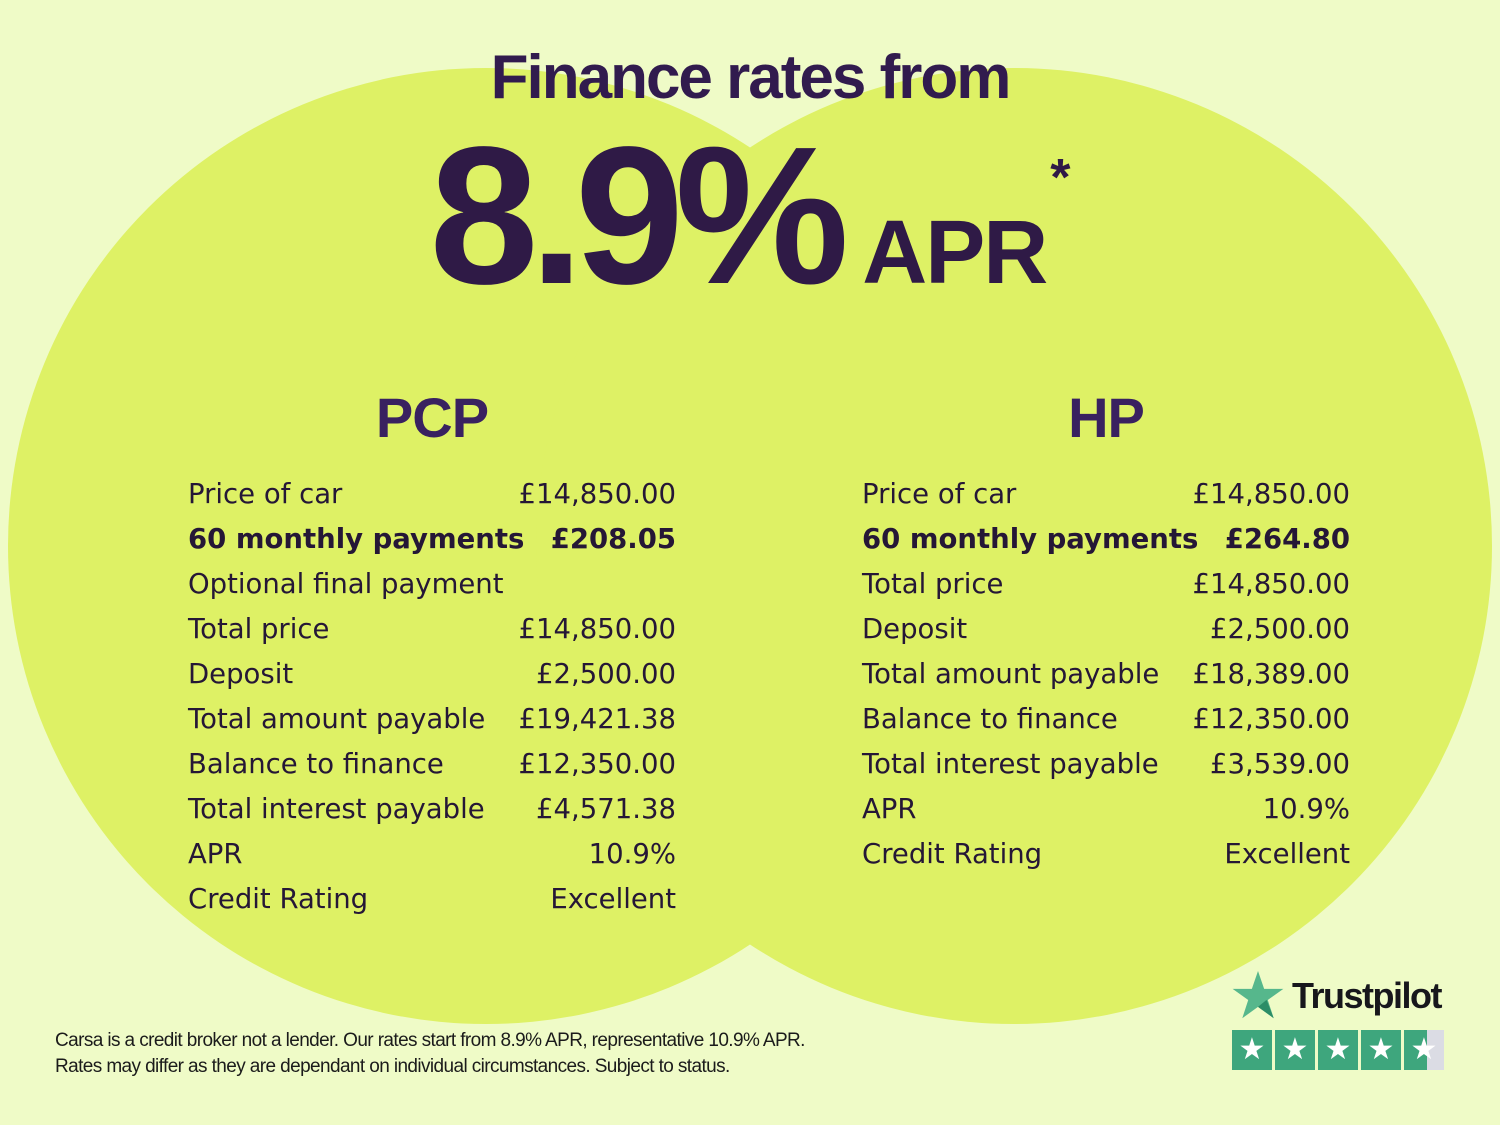 This screenshot has width=1500, height=1125. I want to click on page-title: Finance rates from, so click(751, 77).